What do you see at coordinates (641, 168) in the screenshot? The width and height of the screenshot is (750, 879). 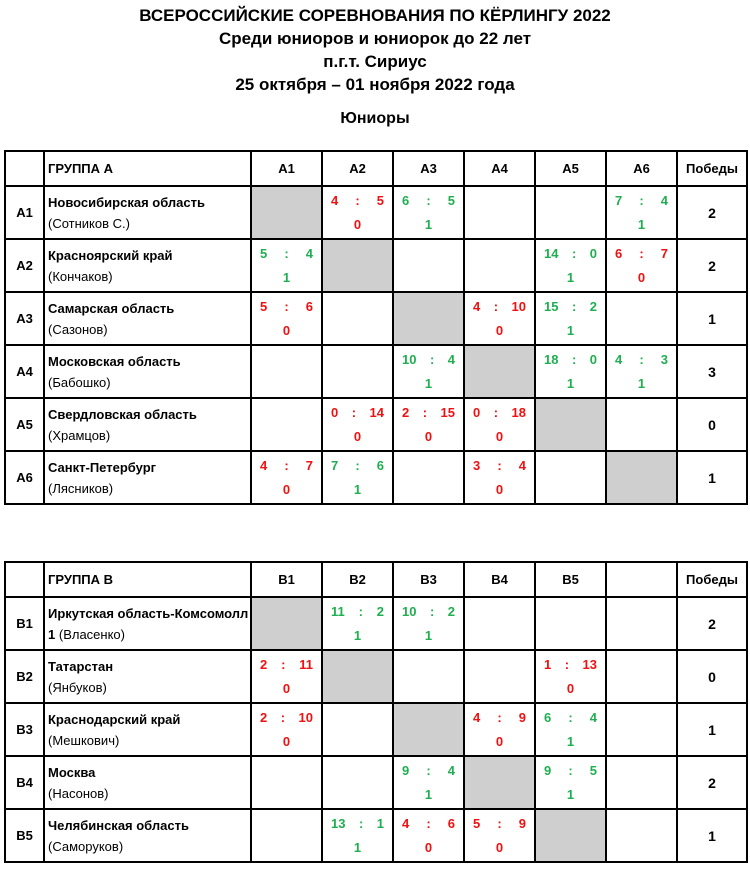 I see `column-header: А6` at bounding box center [641, 168].